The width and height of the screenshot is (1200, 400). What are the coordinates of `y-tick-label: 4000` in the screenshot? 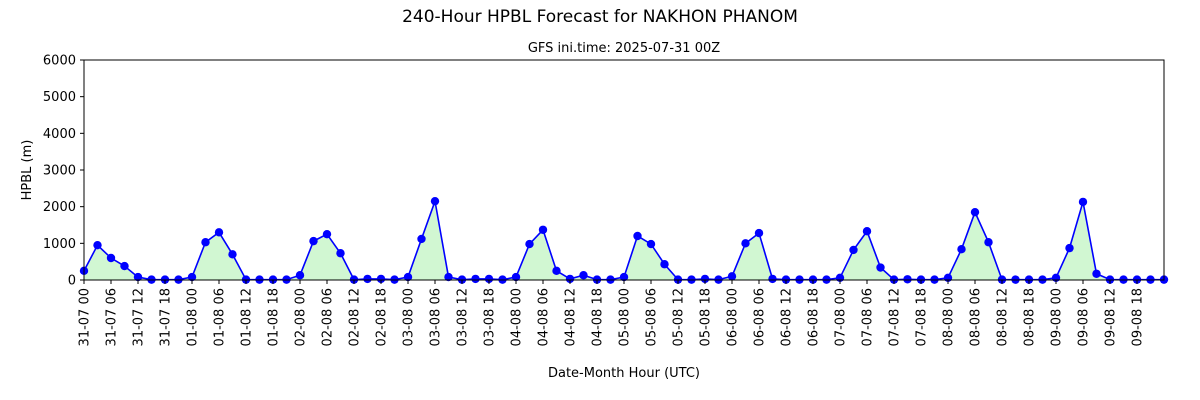 It's located at (59, 134).